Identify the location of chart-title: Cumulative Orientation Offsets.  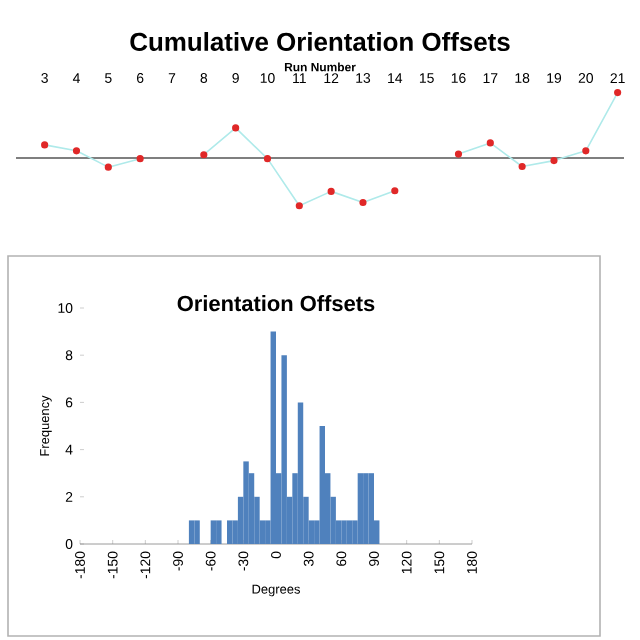
(320, 42).